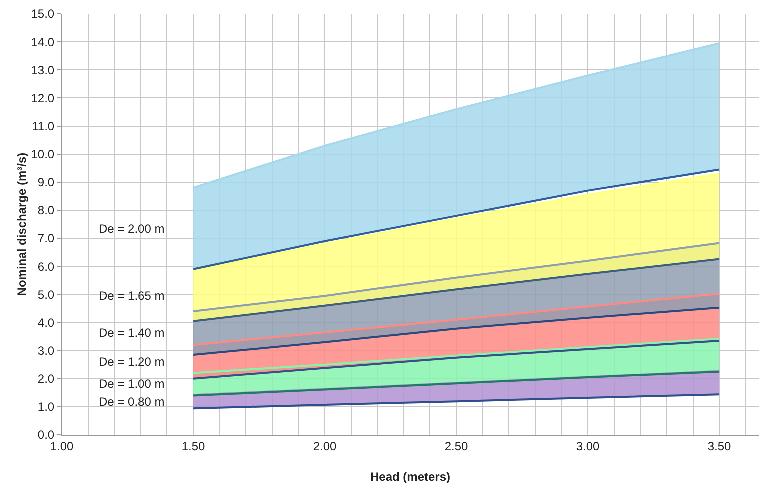 The width and height of the screenshot is (765, 493). Describe the element at coordinates (43, 70) in the screenshot. I see `y-tick-label: 13.0` at that location.